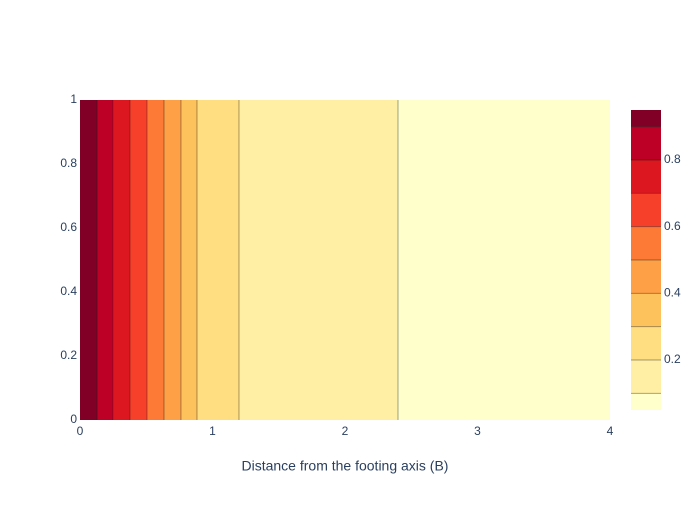 The height and width of the screenshot is (505, 700). What do you see at coordinates (672, 293) in the screenshot?
I see `colorbar-tick-label: 0.4` at bounding box center [672, 293].